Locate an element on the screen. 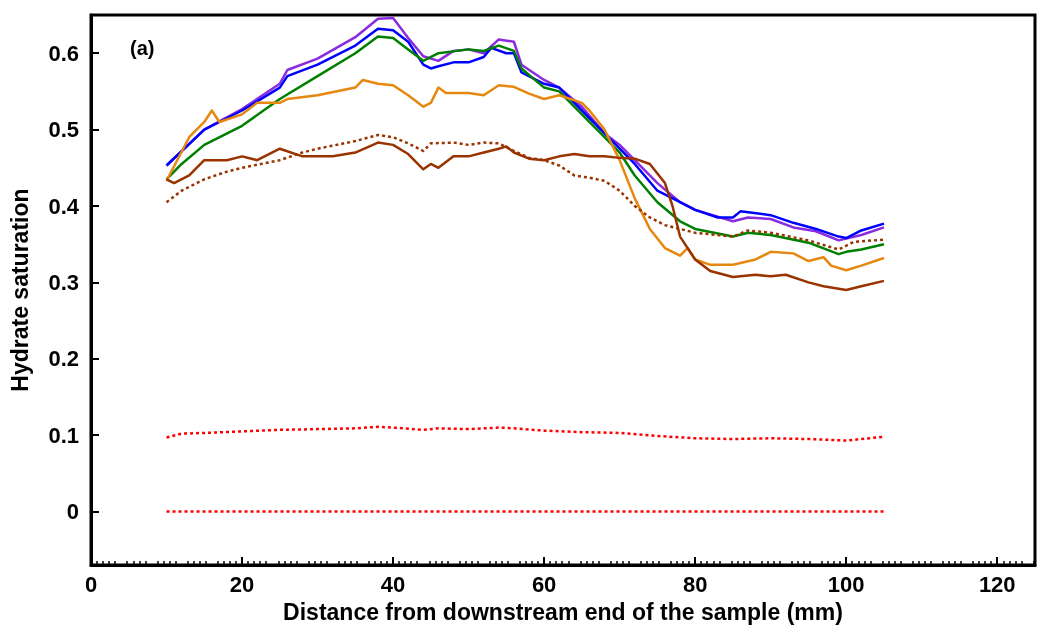  x-tick-label: 60 is located at coordinates (544, 584).